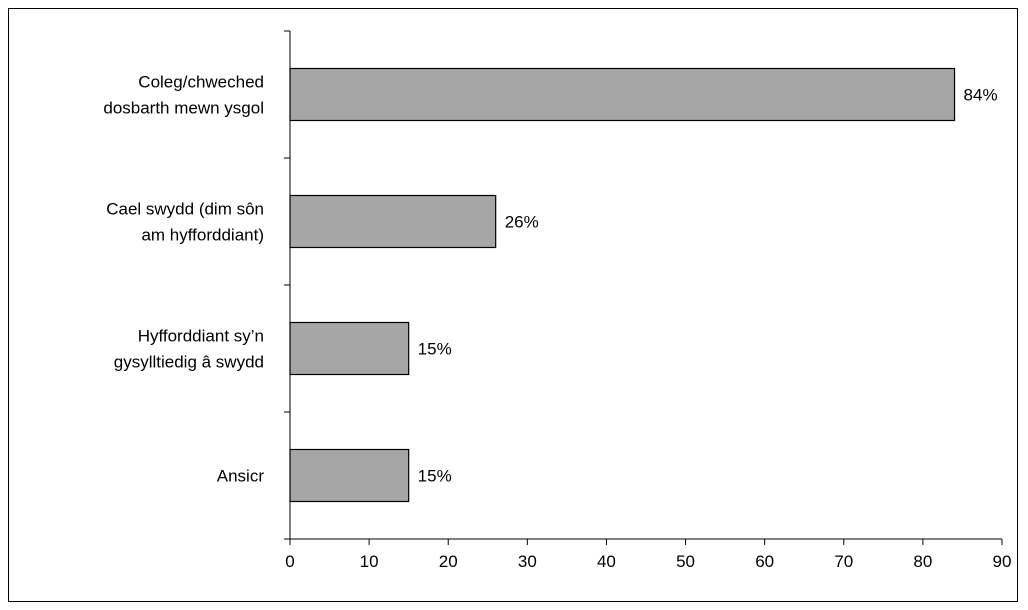 The image size is (1028, 610). I want to click on x-tick-label: 60, so click(764, 561).